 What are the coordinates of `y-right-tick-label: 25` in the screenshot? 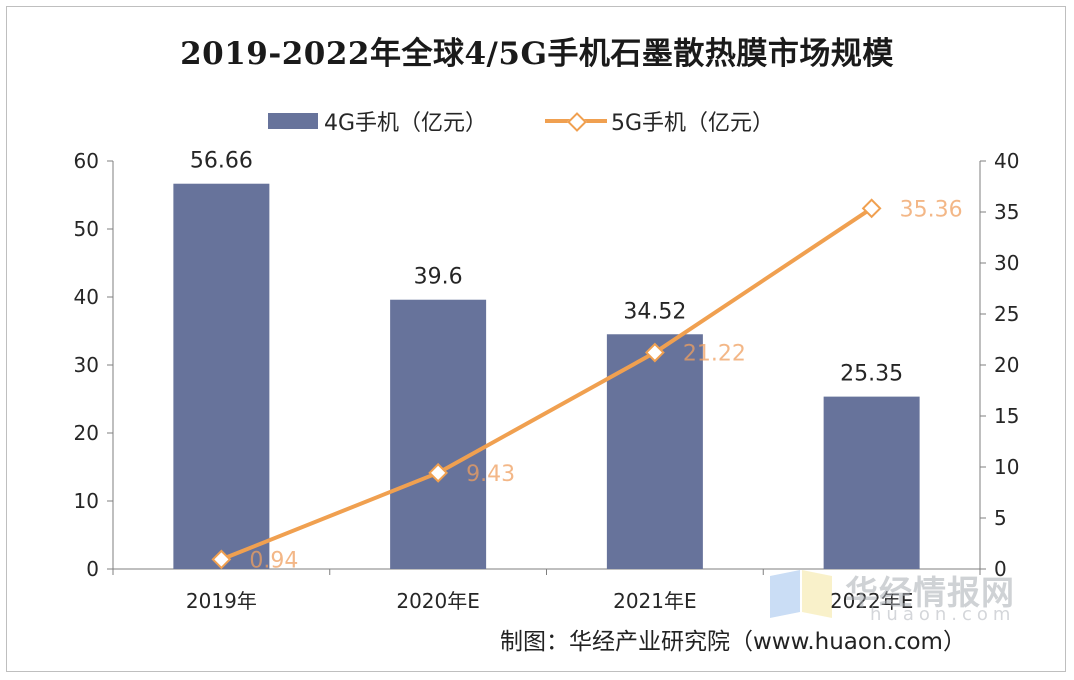 It's located at (1006, 314).